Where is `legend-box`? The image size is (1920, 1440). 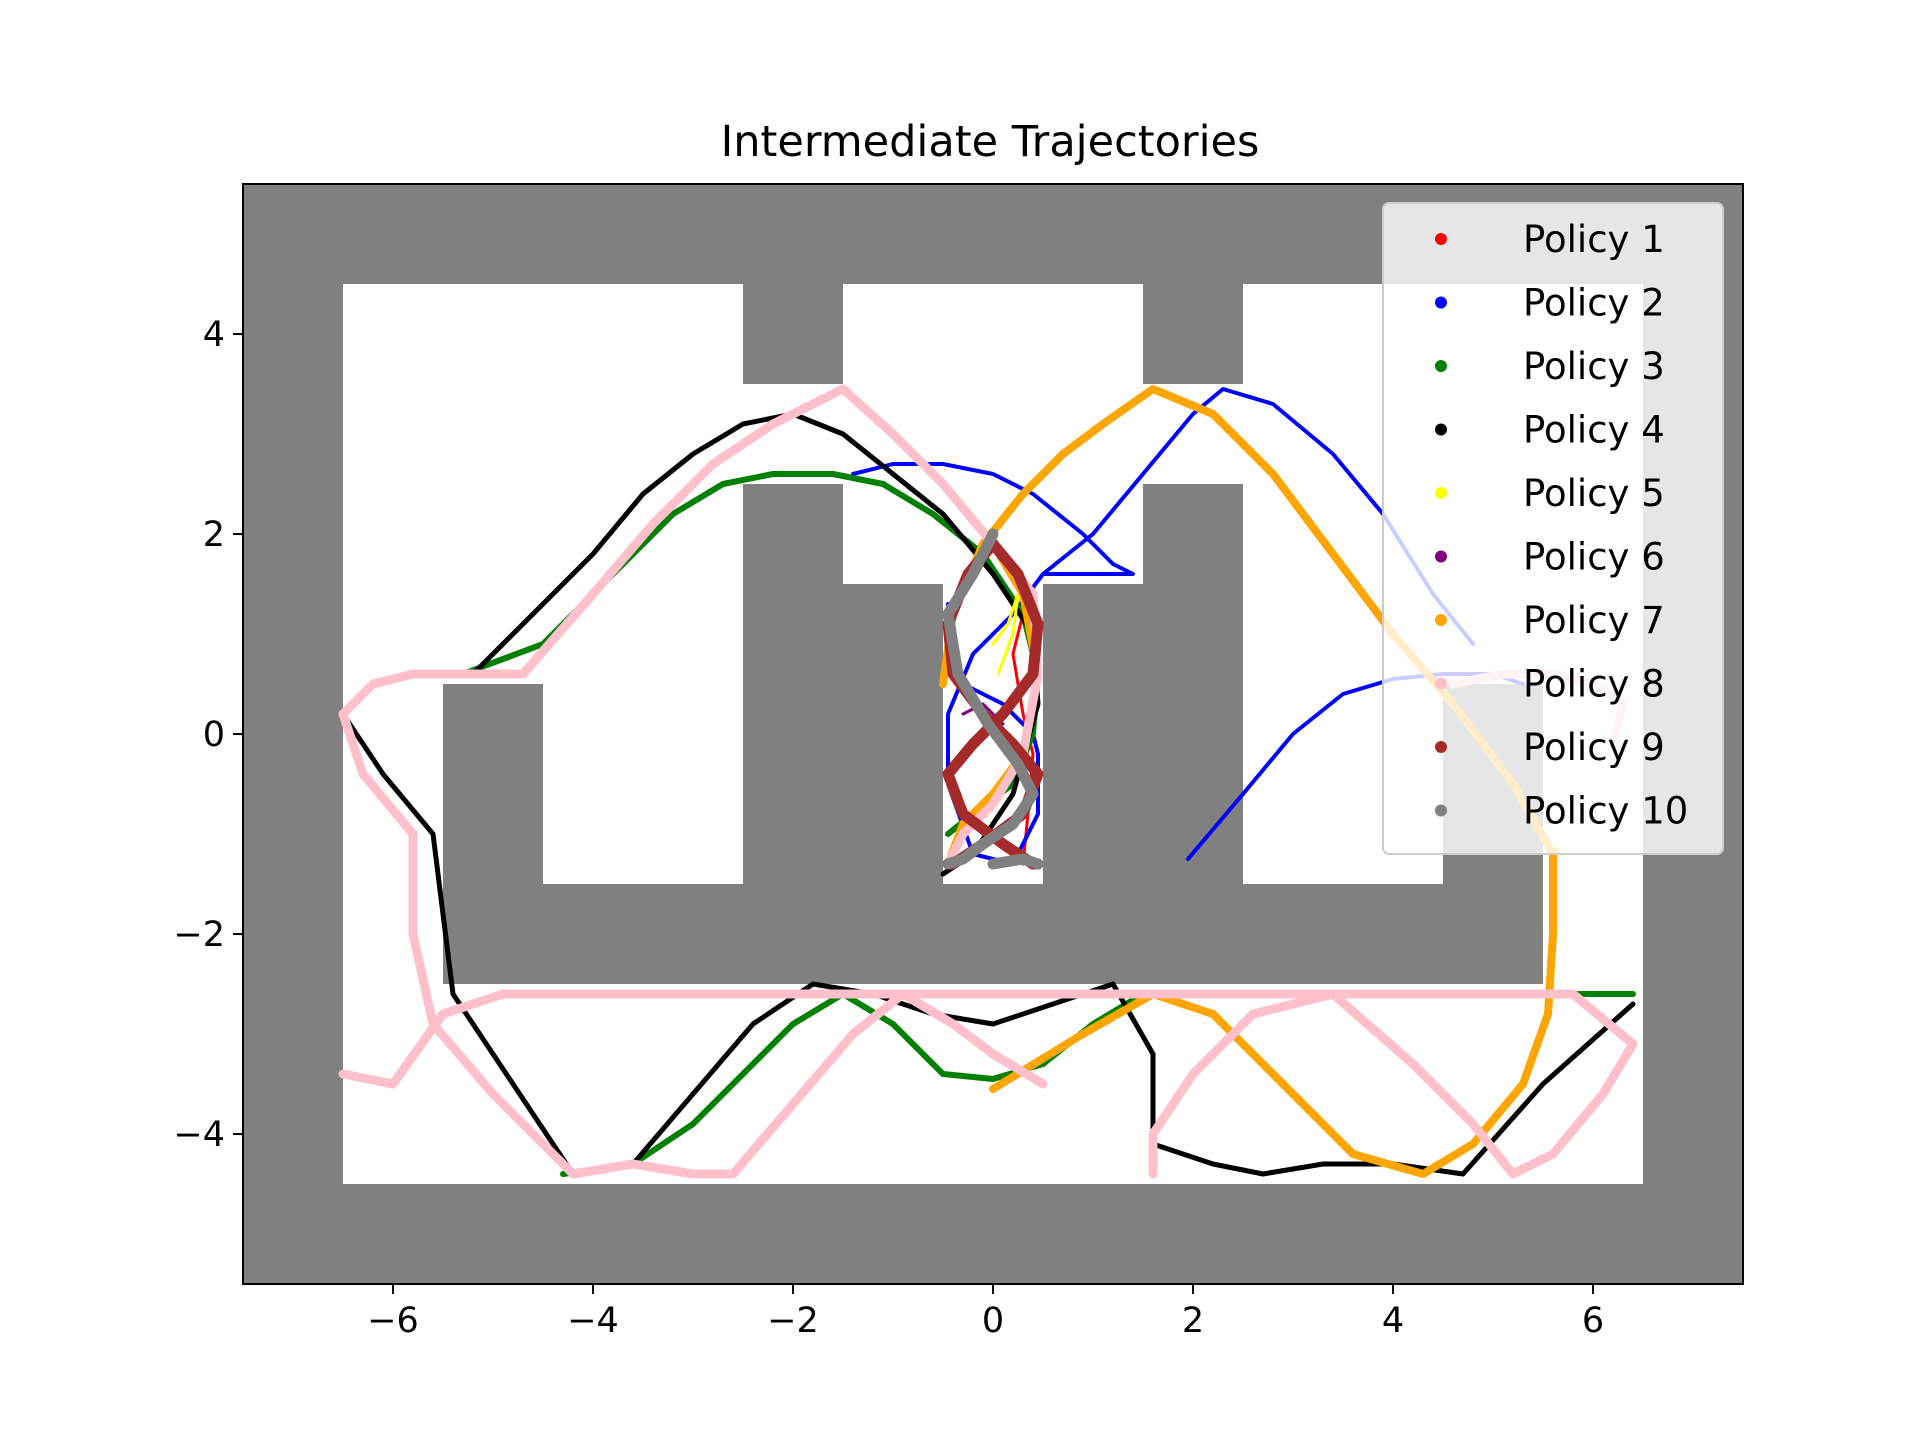
legend-box is located at coordinates (1553, 528).